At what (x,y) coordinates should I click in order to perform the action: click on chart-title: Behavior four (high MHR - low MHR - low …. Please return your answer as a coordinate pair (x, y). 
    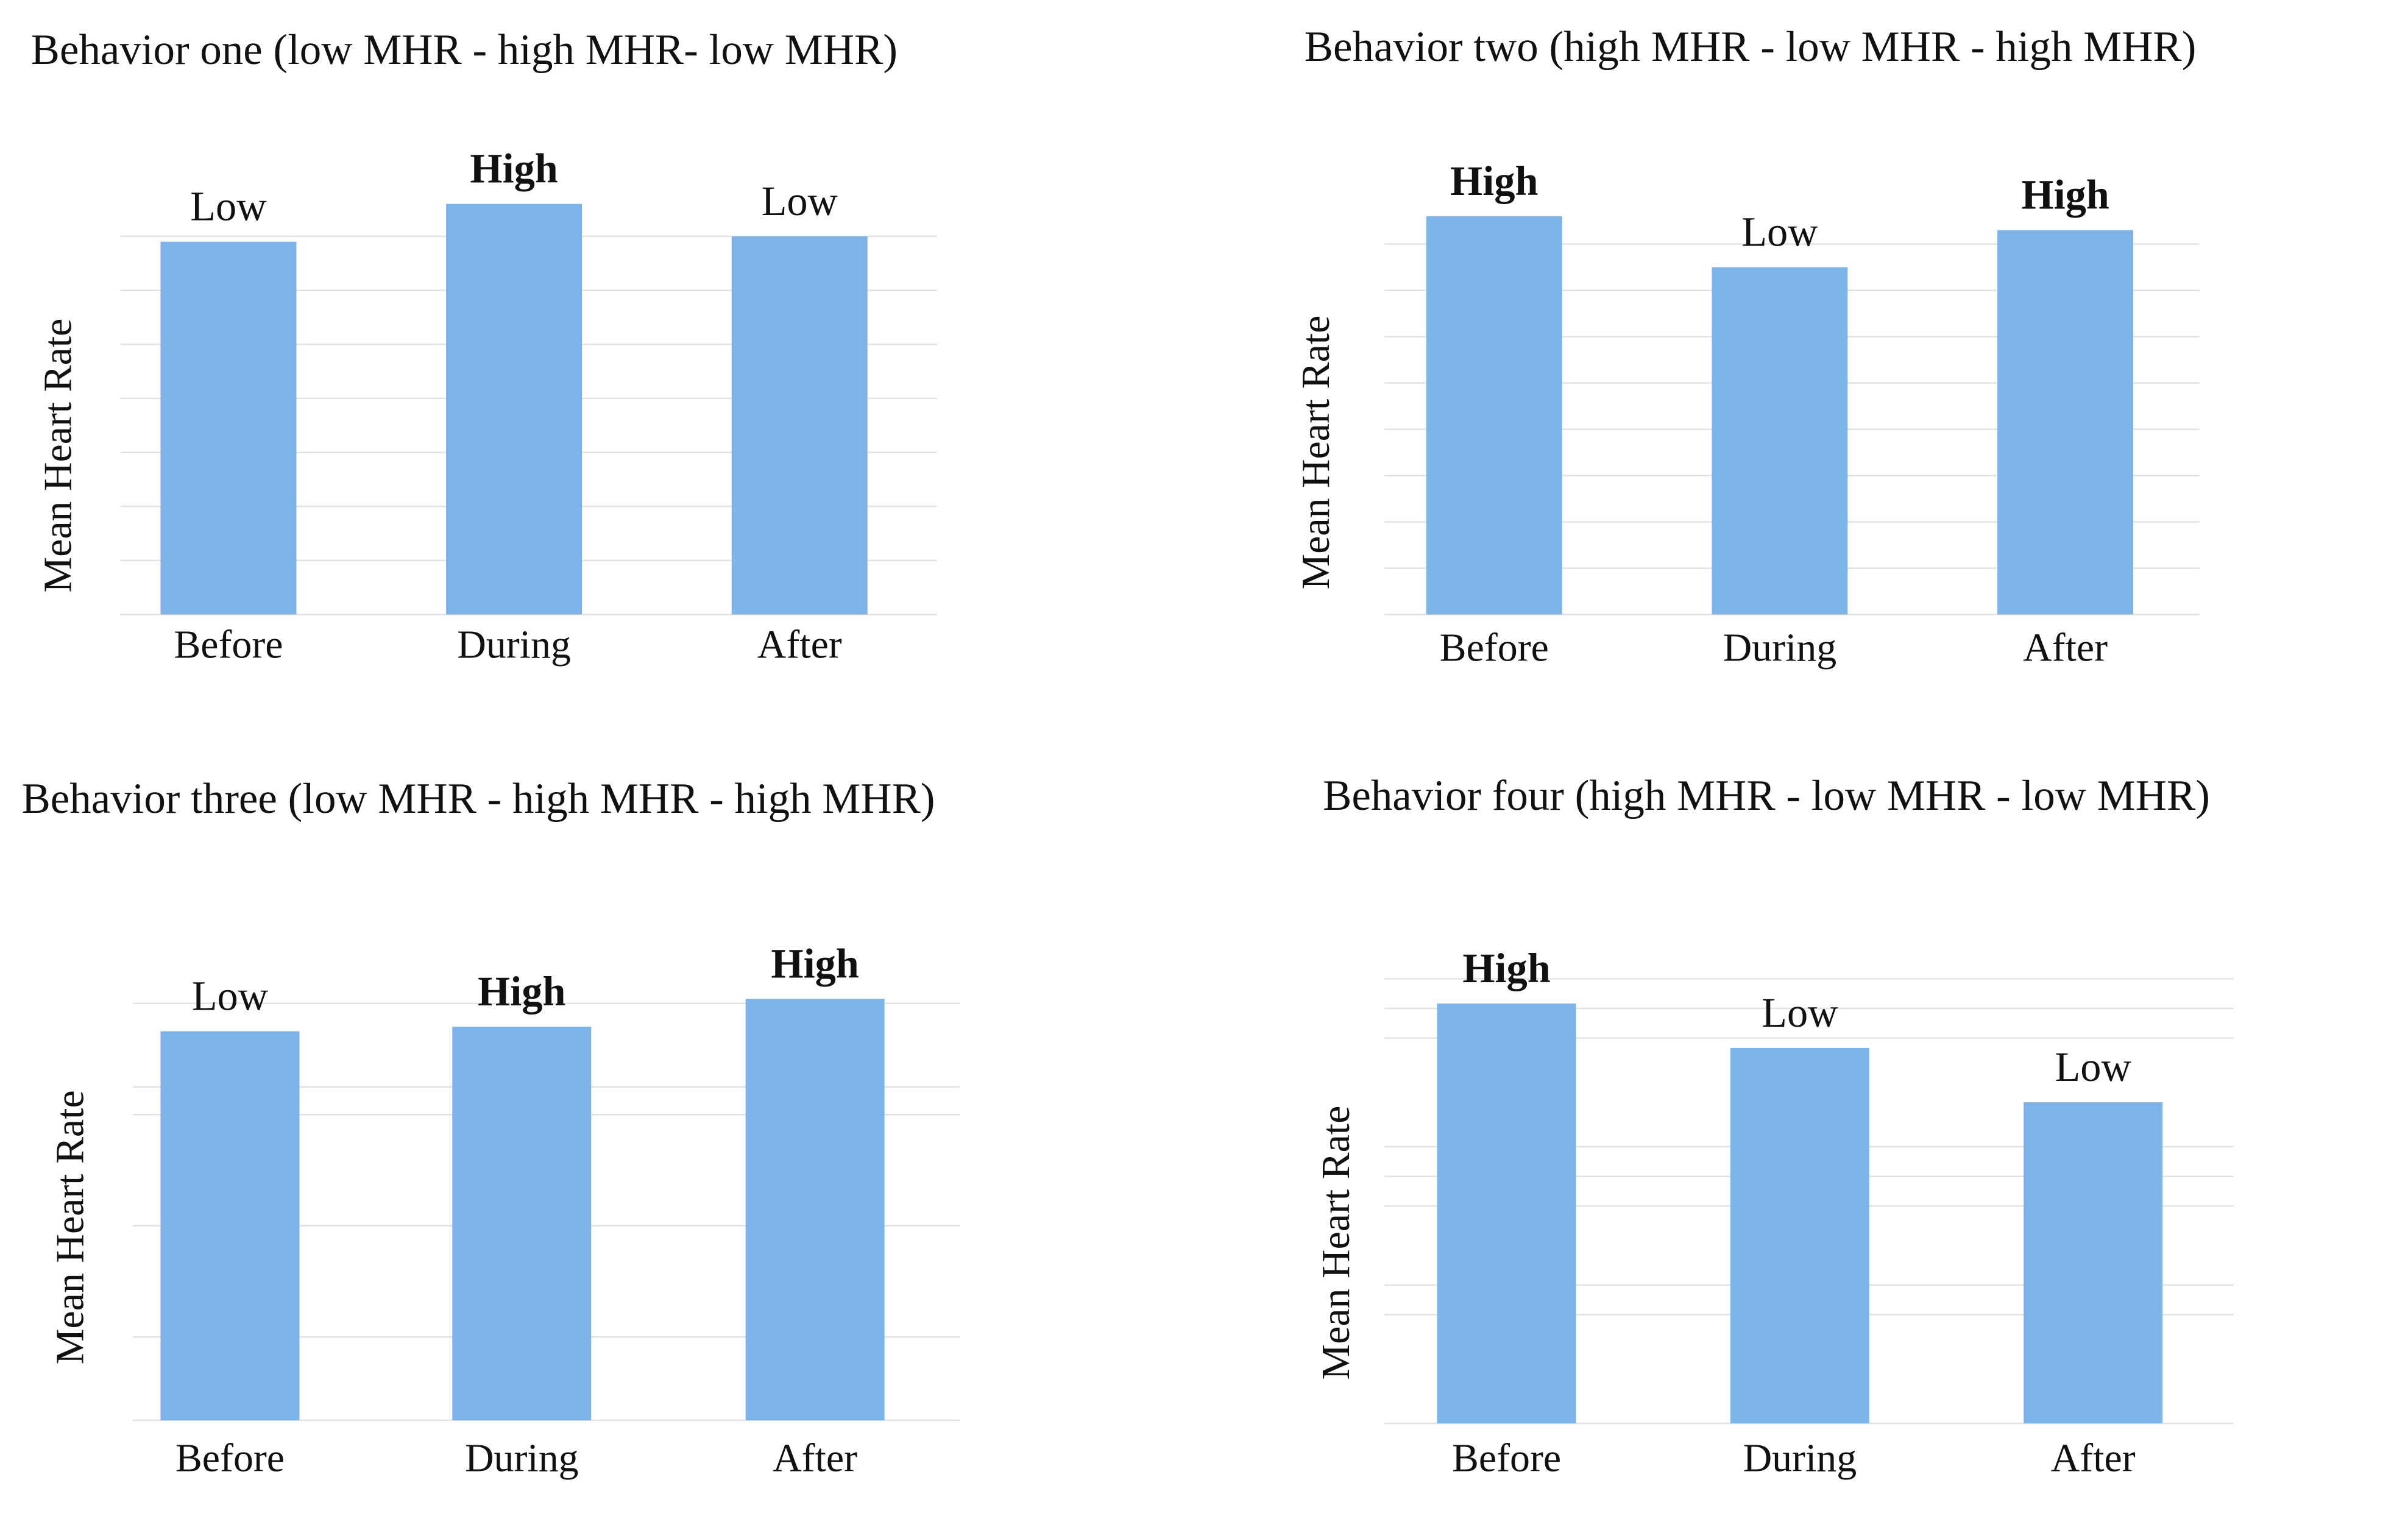
    Looking at the image, I should click on (1766, 796).